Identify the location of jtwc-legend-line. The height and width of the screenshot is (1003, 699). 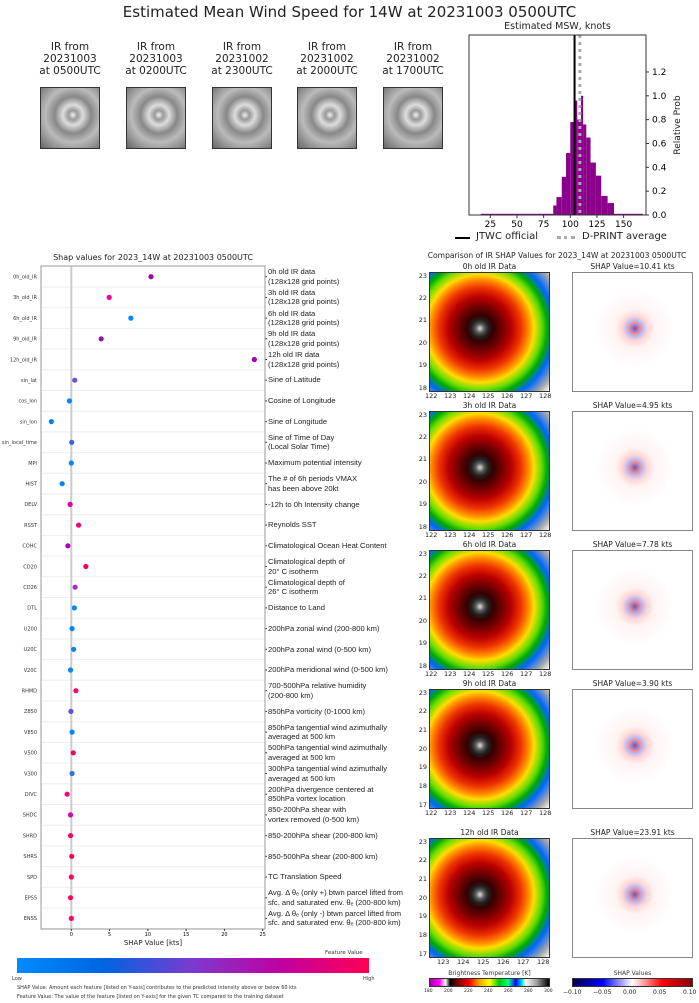
(462, 238).